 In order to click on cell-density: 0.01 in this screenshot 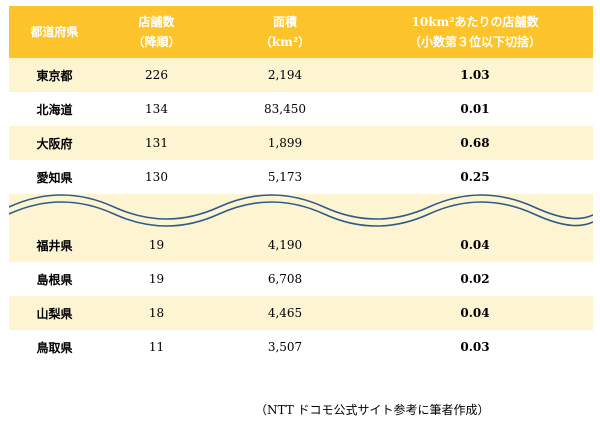, I will do `click(475, 109)`.